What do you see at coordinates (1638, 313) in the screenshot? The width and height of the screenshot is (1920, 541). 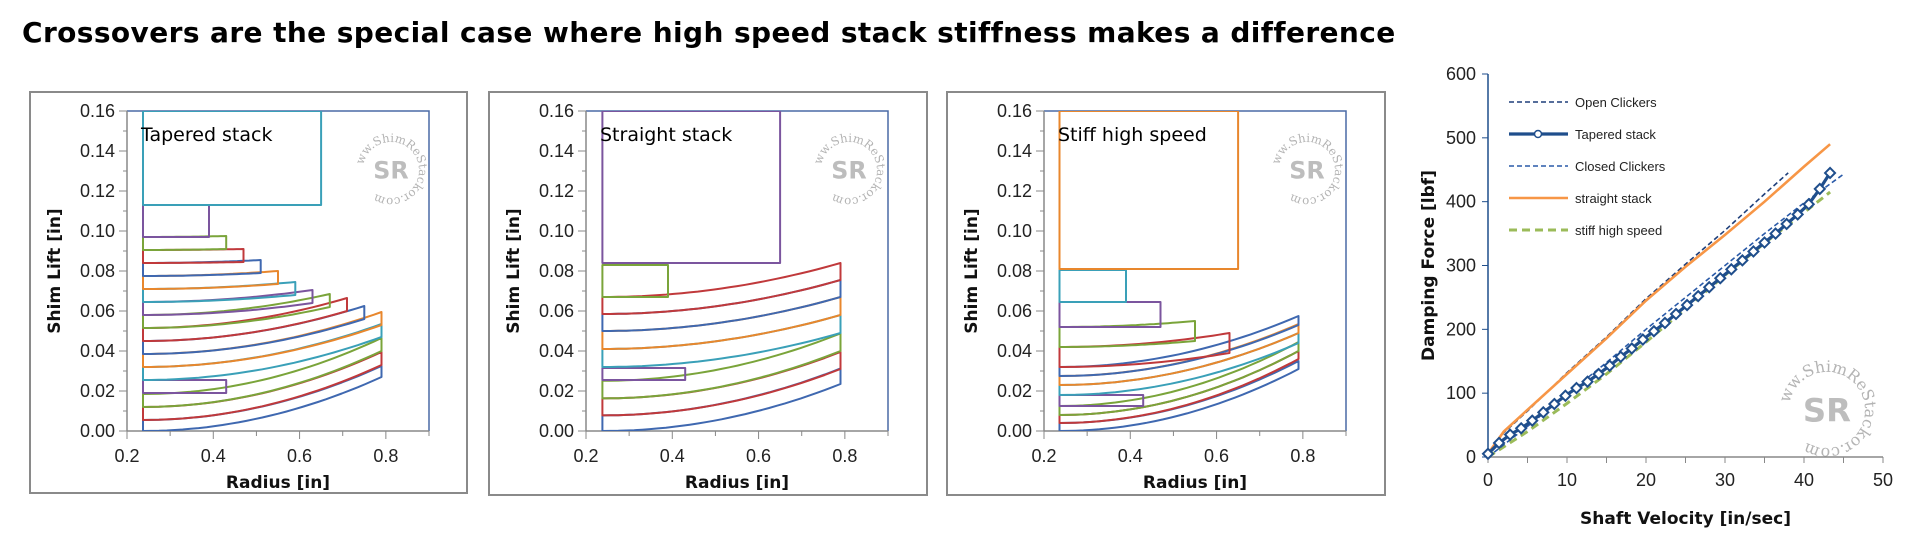 I see `series-line-open-clickers` at bounding box center [1638, 313].